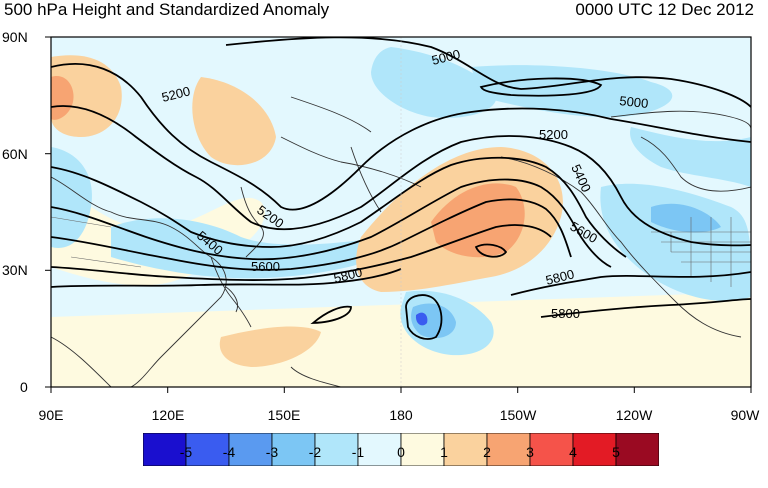 This screenshot has height=488, width=768. What do you see at coordinates (358, 452) in the screenshot?
I see `colorbar-label: -1` at bounding box center [358, 452].